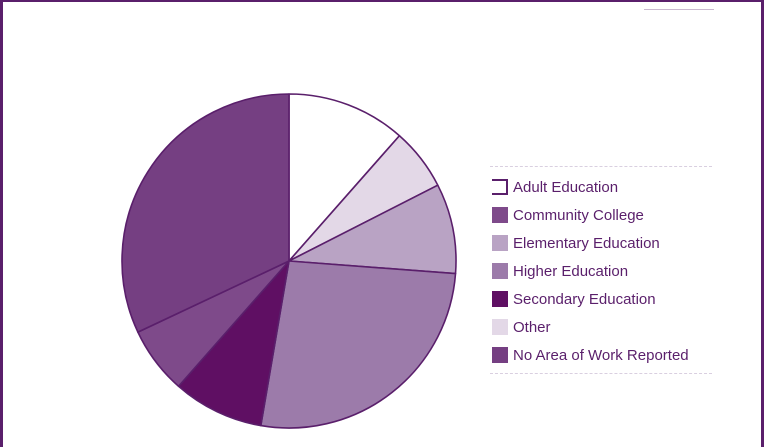 The height and width of the screenshot is (447, 764). I want to click on legend-label-adult-education: Adult Education, so click(566, 187).